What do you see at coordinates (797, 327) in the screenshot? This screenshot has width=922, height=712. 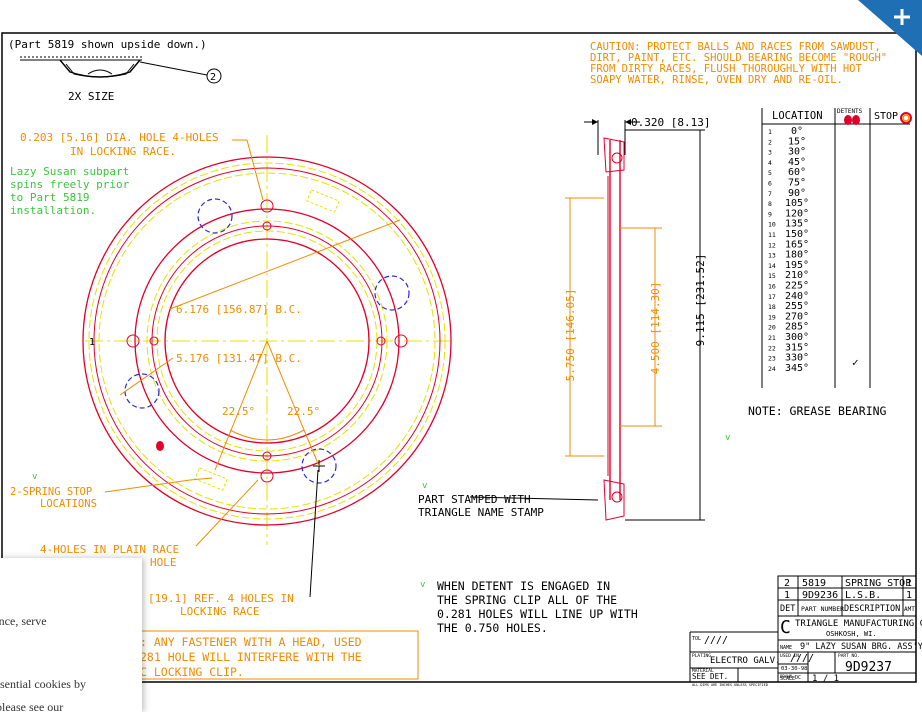 I see `location-angle: 285°` at bounding box center [797, 327].